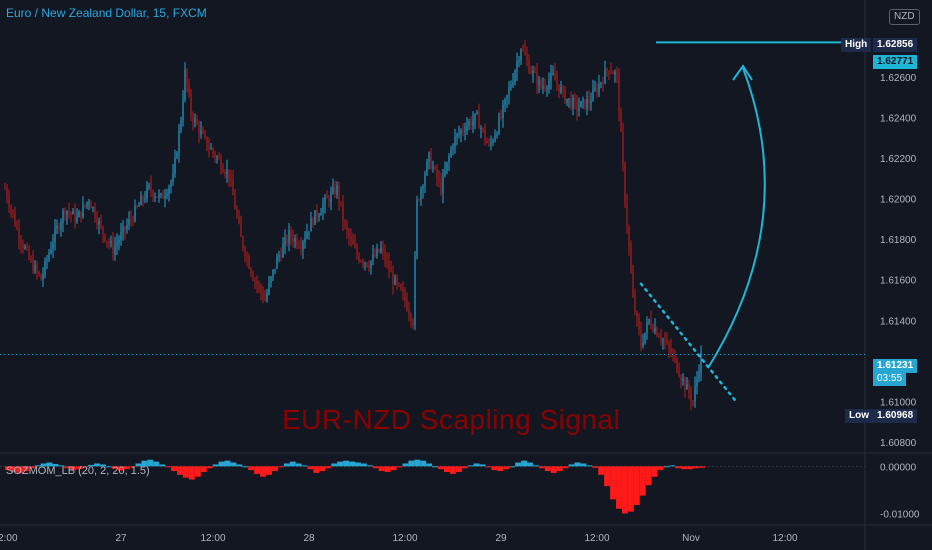 This screenshot has height=550, width=932. I want to click on price-tick-label: 1.60800, so click(898, 443).